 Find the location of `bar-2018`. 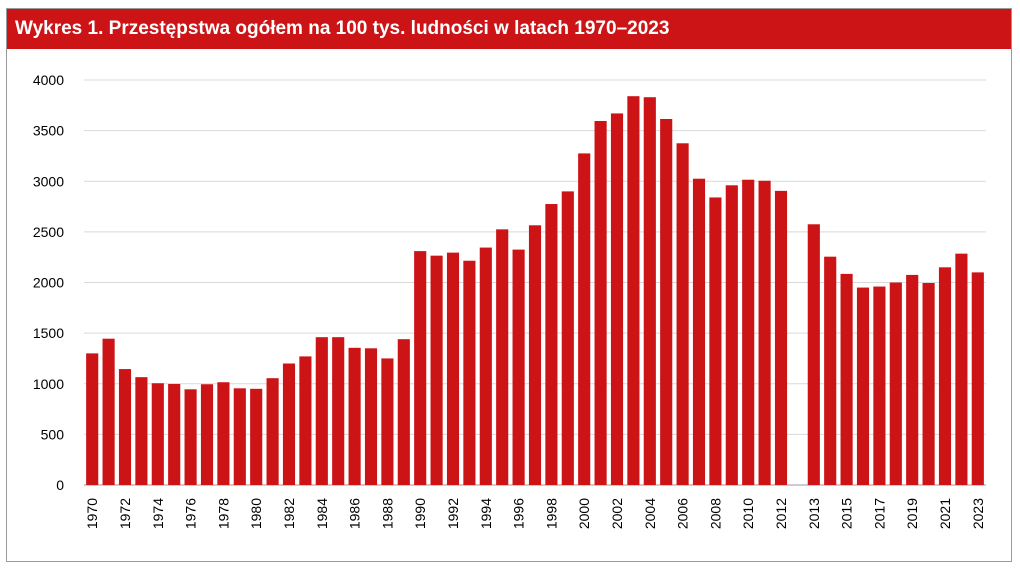

bar-2018 is located at coordinates (895, 383).